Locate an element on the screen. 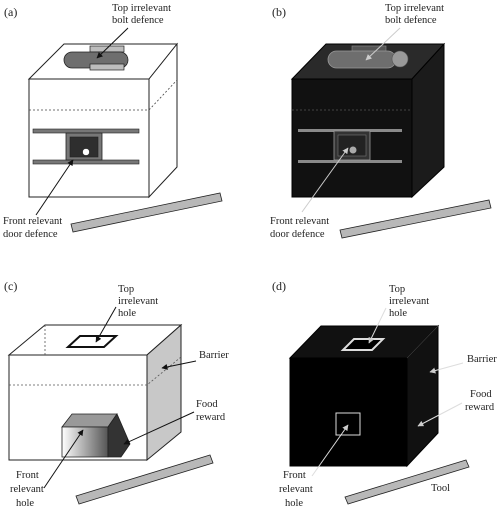  panel-c-food-label-2: reward is located at coordinates (211, 417).